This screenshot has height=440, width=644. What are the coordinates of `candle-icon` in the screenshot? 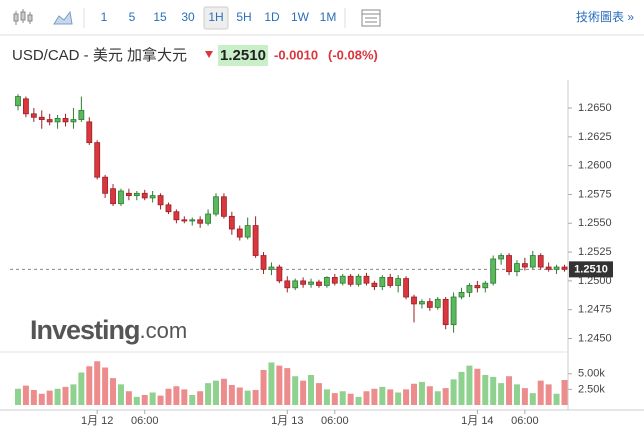 It's located at (23, 17).